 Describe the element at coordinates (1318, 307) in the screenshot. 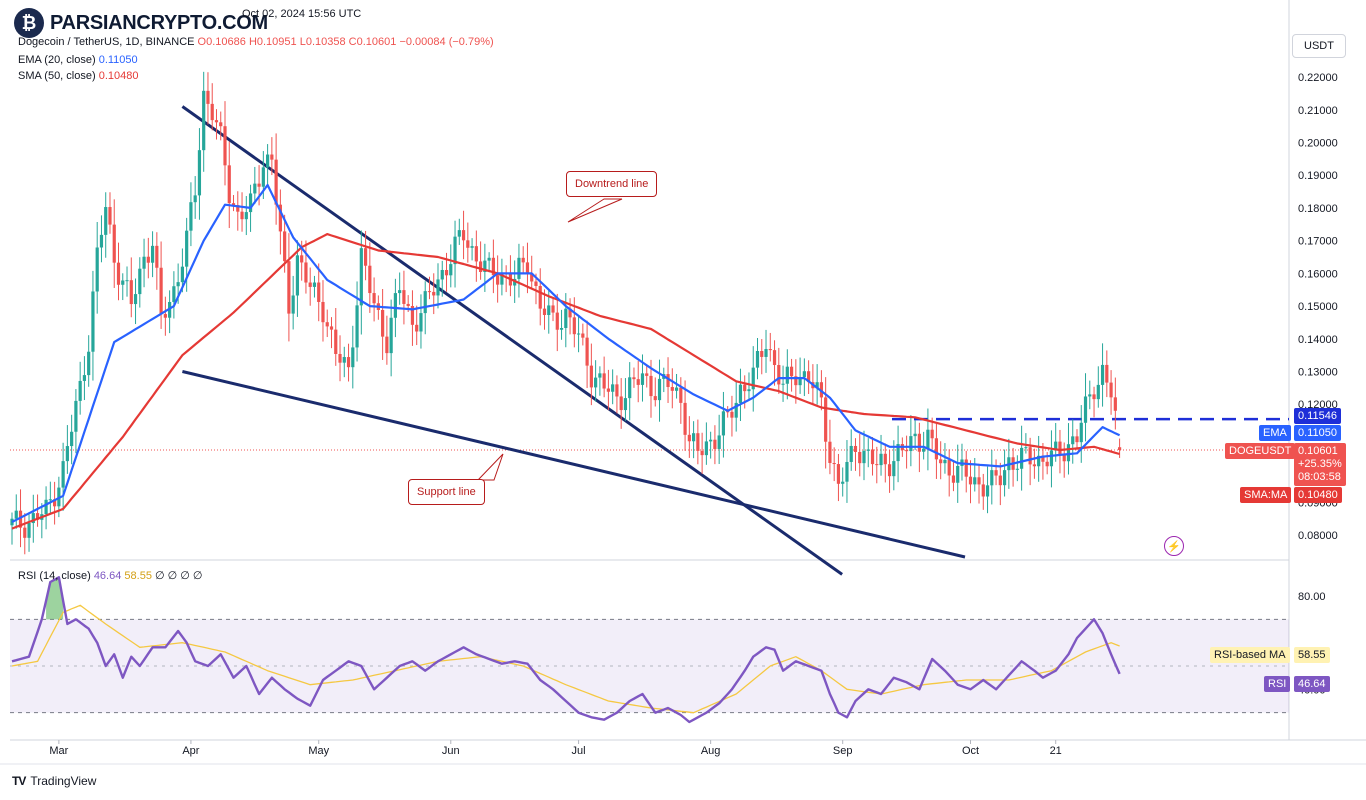

I see `price-axis-tick: 0.15000` at that location.